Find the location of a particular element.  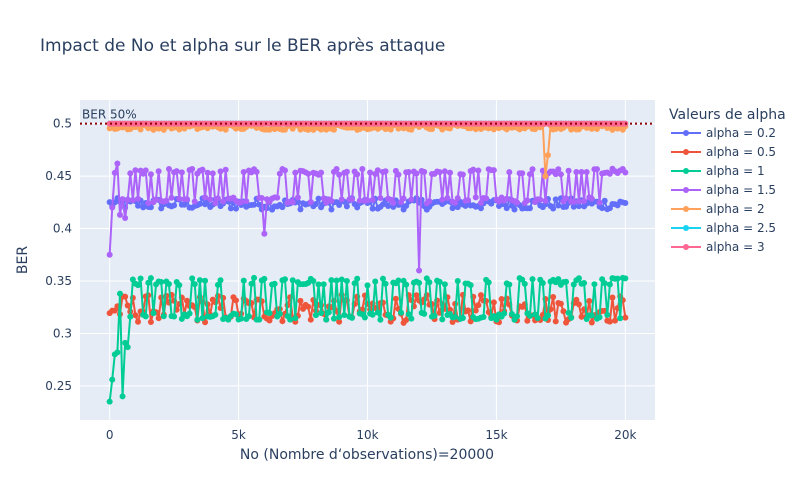

y-tick-label: 0.45 is located at coordinates (58, 176).